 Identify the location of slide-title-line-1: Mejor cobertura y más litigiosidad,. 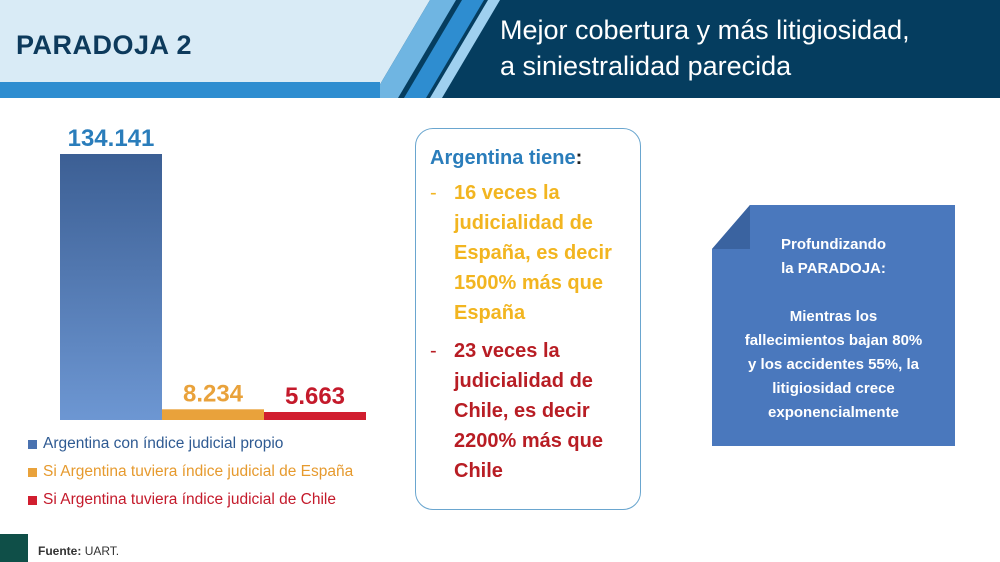
(705, 30).